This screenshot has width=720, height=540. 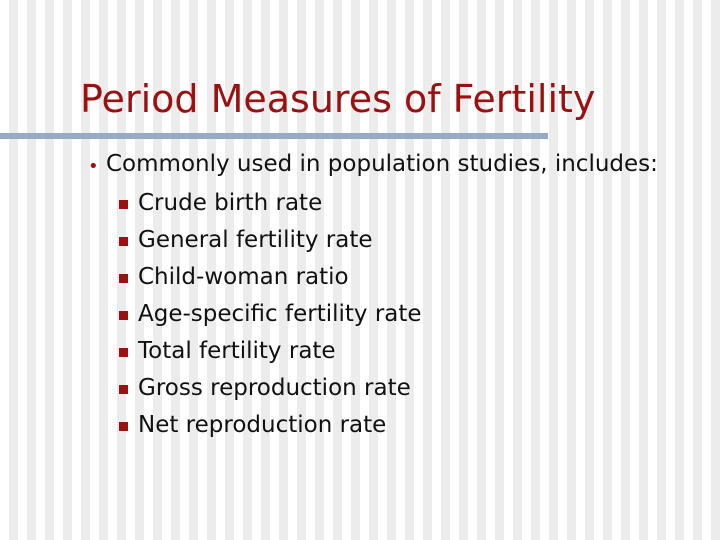 I want to click on sub-bullet-text: Age-specific fertility rate, so click(x=280, y=314).